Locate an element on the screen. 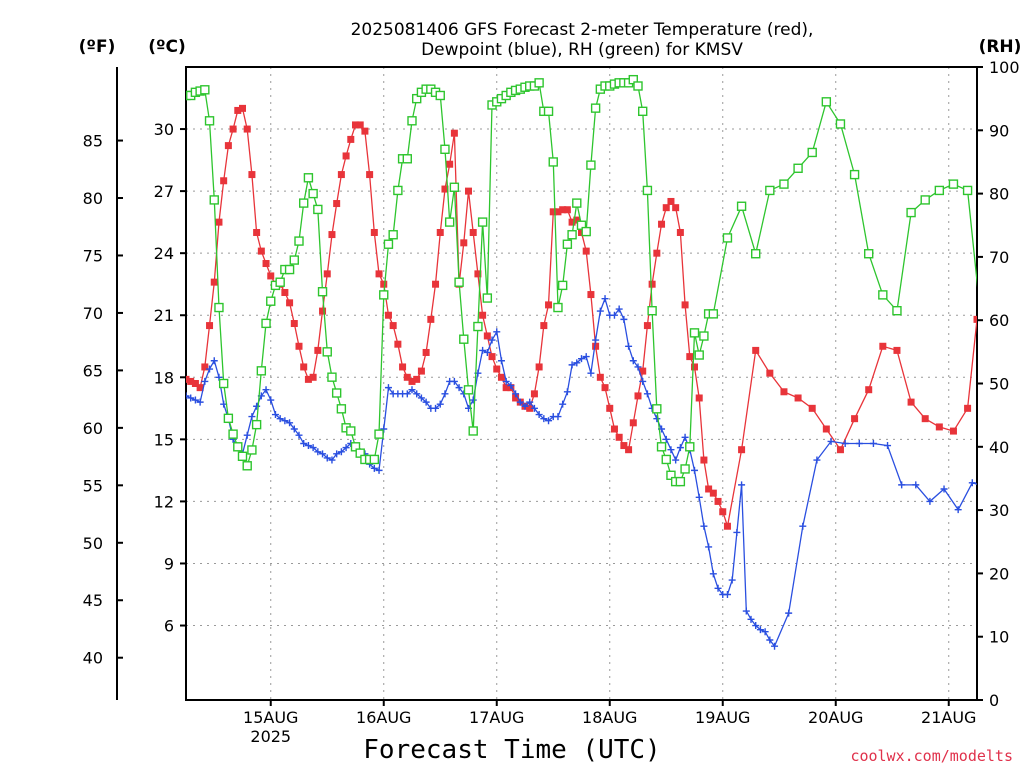 This screenshot has width=1024, height=768. celsius-tick-label: 27 is located at coordinates (164, 191).